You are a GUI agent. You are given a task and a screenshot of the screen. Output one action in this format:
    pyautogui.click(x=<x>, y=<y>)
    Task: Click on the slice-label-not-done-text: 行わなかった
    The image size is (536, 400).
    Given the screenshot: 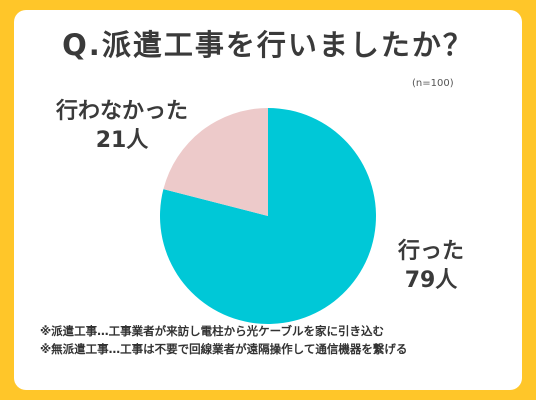 What is the action you would take?
    pyautogui.click(x=121, y=111)
    